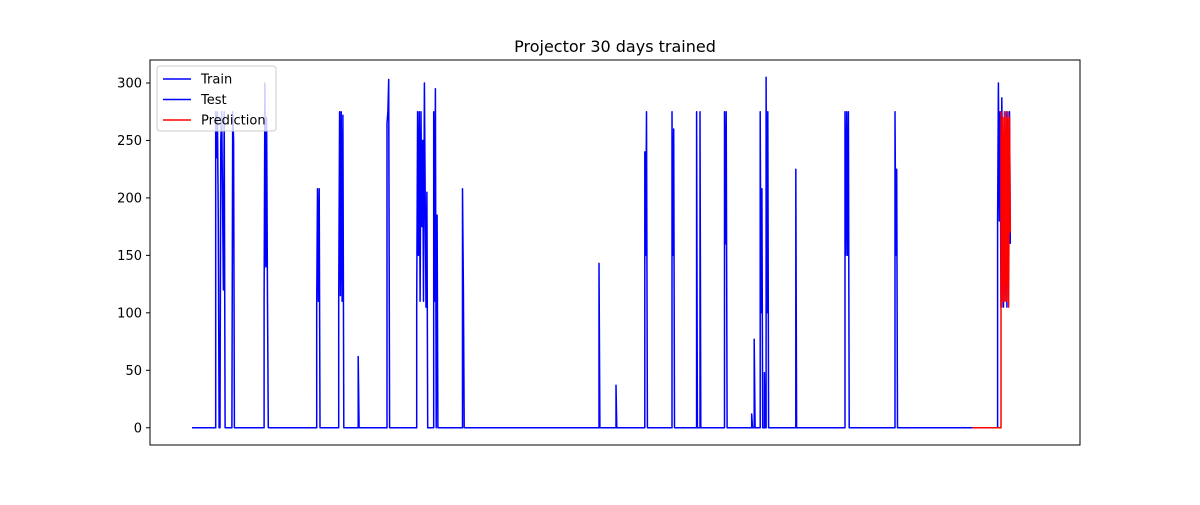 This screenshot has width=1200, height=505. I want to click on y-tick-label: 50, so click(133, 371).